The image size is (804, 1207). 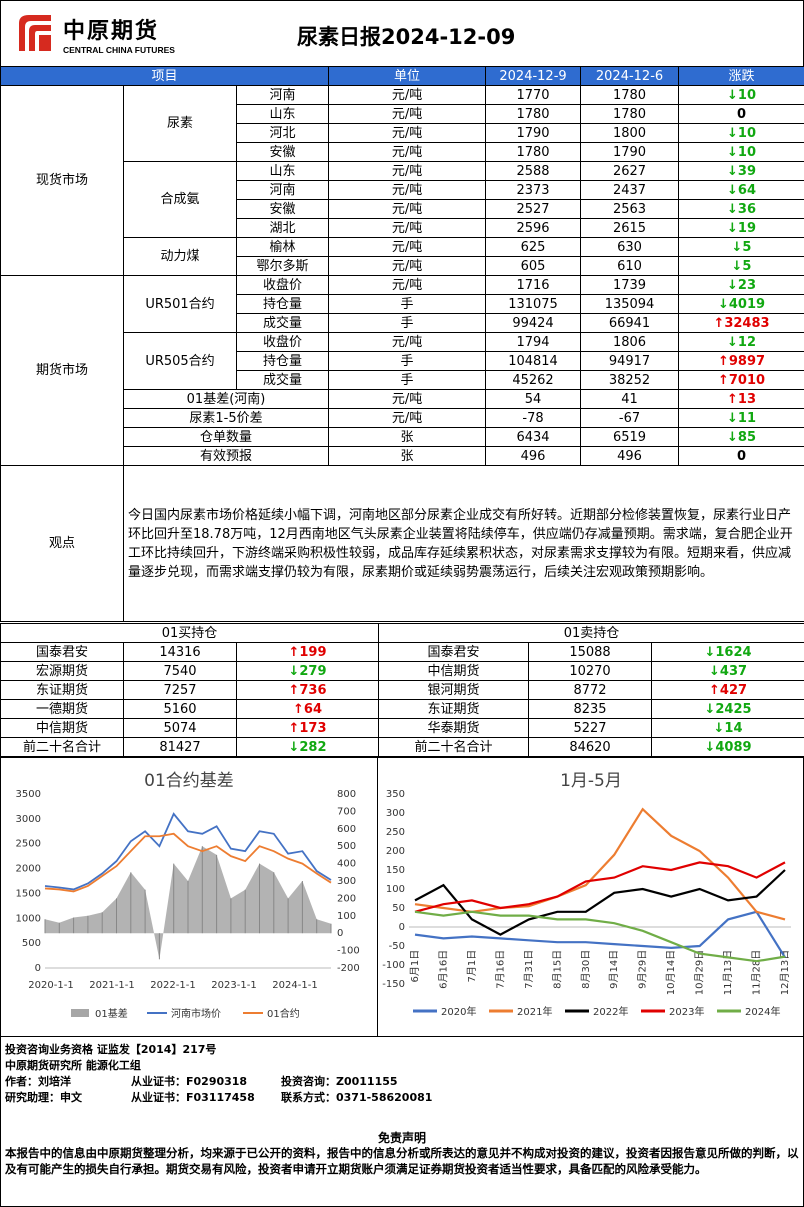 What do you see at coordinates (180, 728) in the screenshot?
I see `long-volume: 5074` at bounding box center [180, 728].